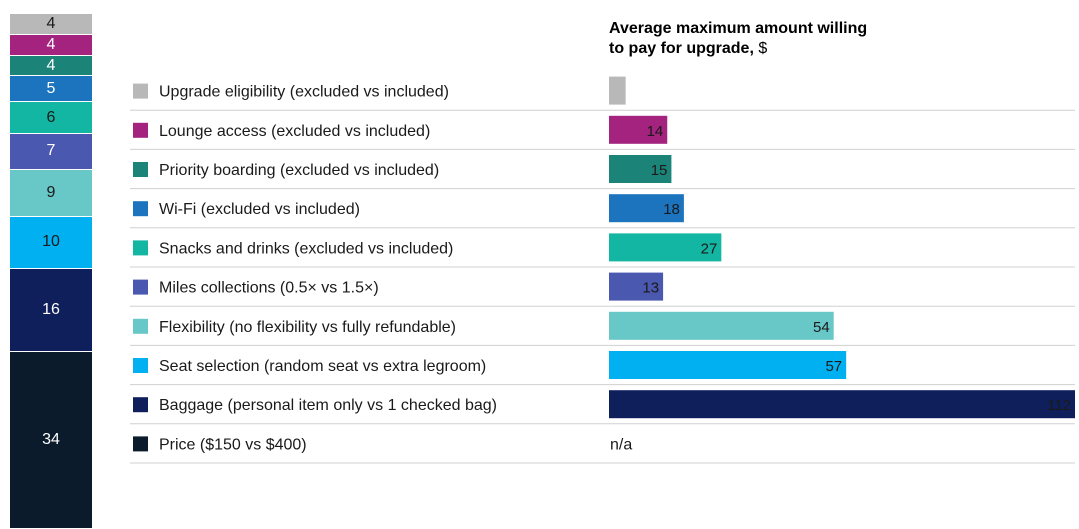  What do you see at coordinates (269, 288) in the screenshot?
I see `category-label: Miles collections (0.5× vs 1.5×)` at bounding box center [269, 288].